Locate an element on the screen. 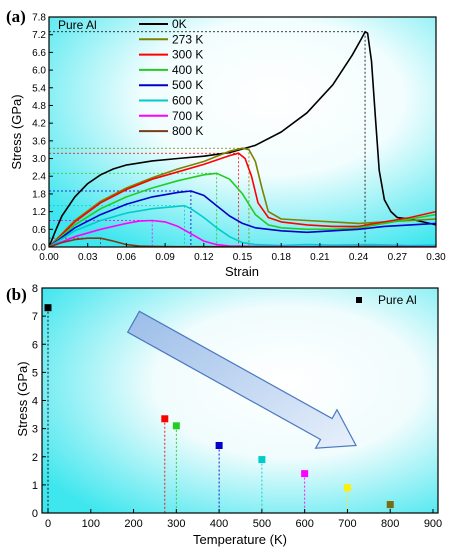 The height and width of the screenshot is (550, 453). x-tick-label: 0.18 is located at coordinates (281, 257).